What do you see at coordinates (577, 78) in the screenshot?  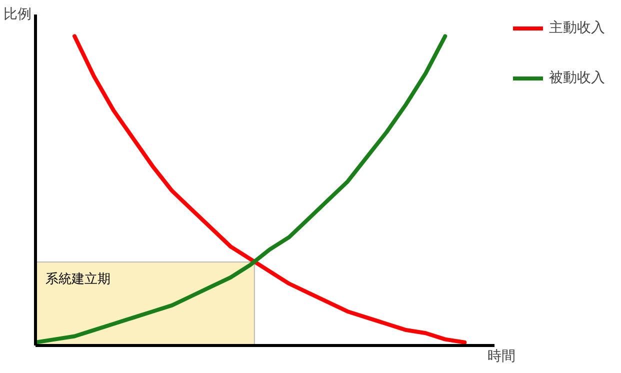 I see `legend-label: 被動收入` at bounding box center [577, 78].